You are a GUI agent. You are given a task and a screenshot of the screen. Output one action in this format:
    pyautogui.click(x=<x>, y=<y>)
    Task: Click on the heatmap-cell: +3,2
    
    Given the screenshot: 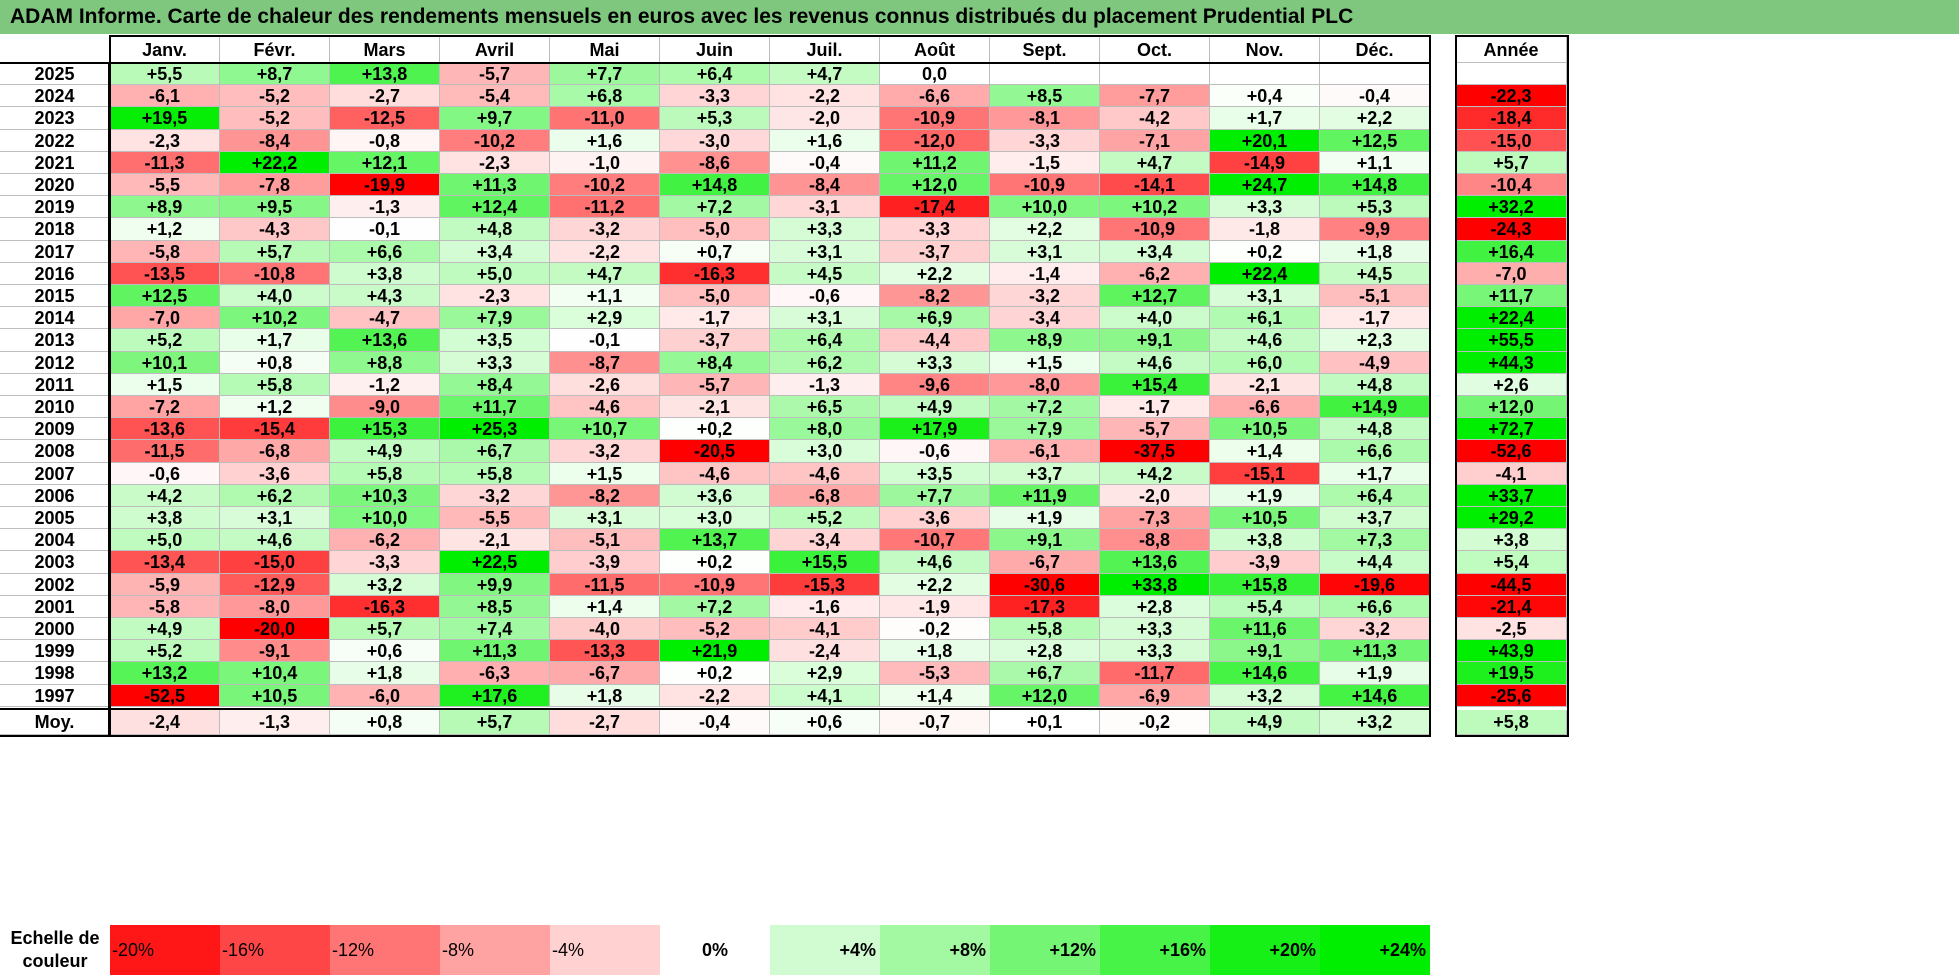 What is the action you would take?
    pyautogui.click(x=1265, y=695)
    